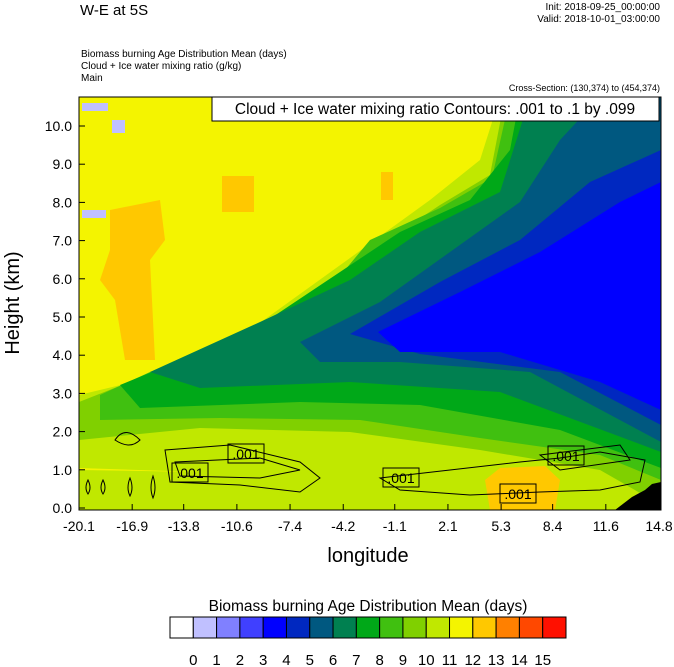  I want to click on x-tick-label: -4.2, so click(343, 526).